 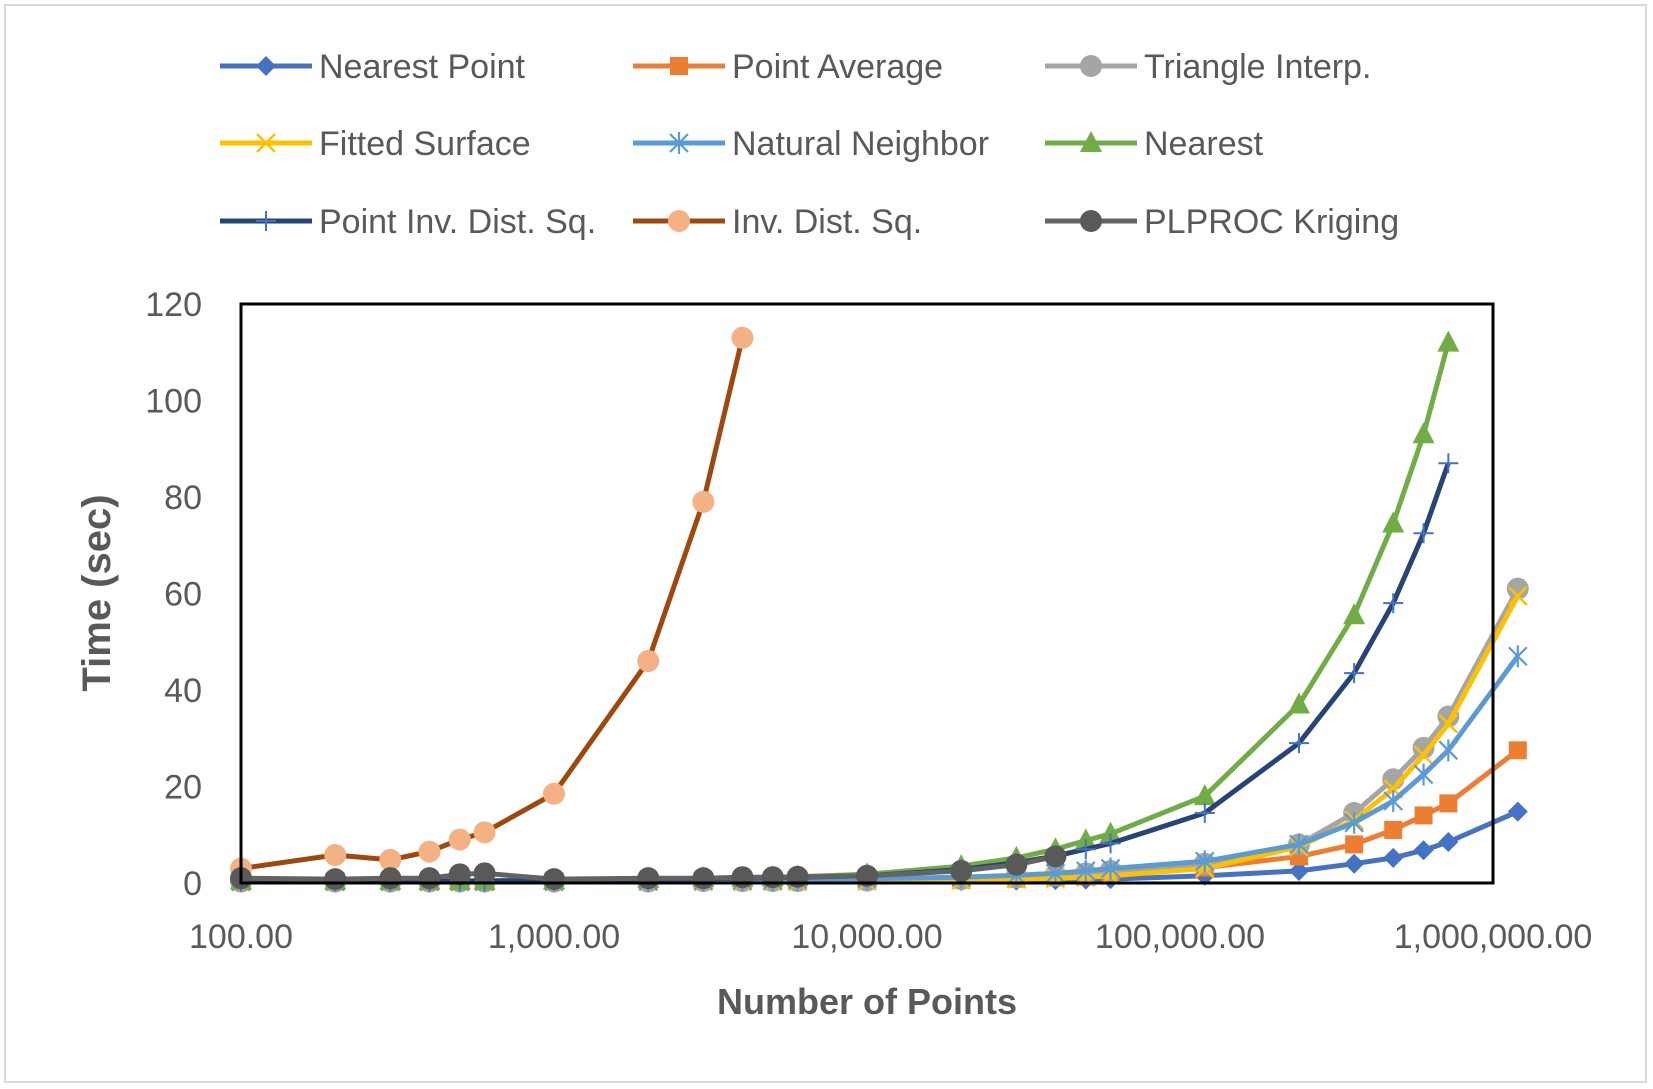 I want to click on legend-item-fitted-surface: Fitted Surface, so click(x=375, y=144).